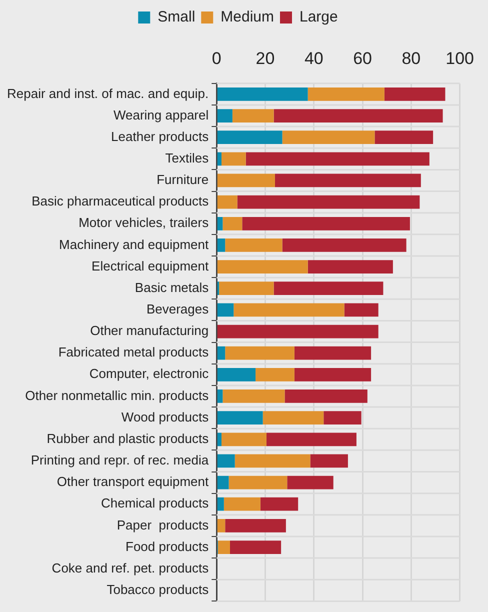 The image size is (488, 612). What do you see at coordinates (107, 93) in the screenshot?
I see `y-tick-label: Repair and inst. of mac. and equip.` at bounding box center [107, 93].